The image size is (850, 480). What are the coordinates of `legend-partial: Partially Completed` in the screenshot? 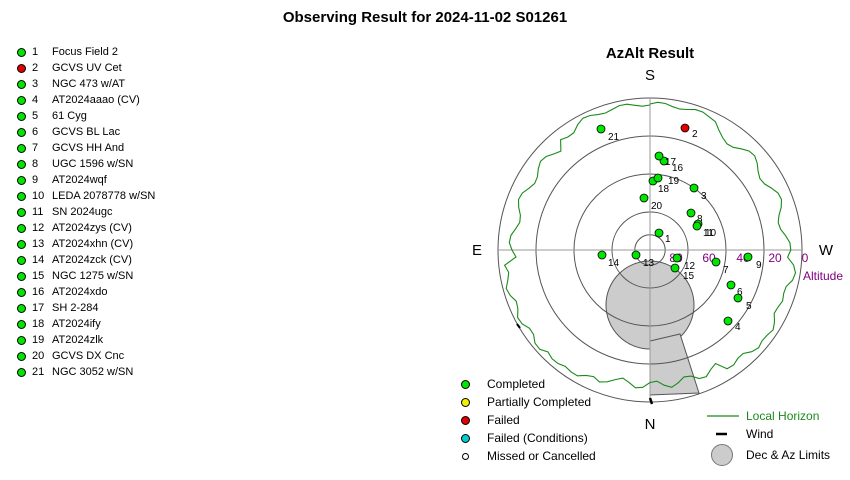 It's located at (528, 402).